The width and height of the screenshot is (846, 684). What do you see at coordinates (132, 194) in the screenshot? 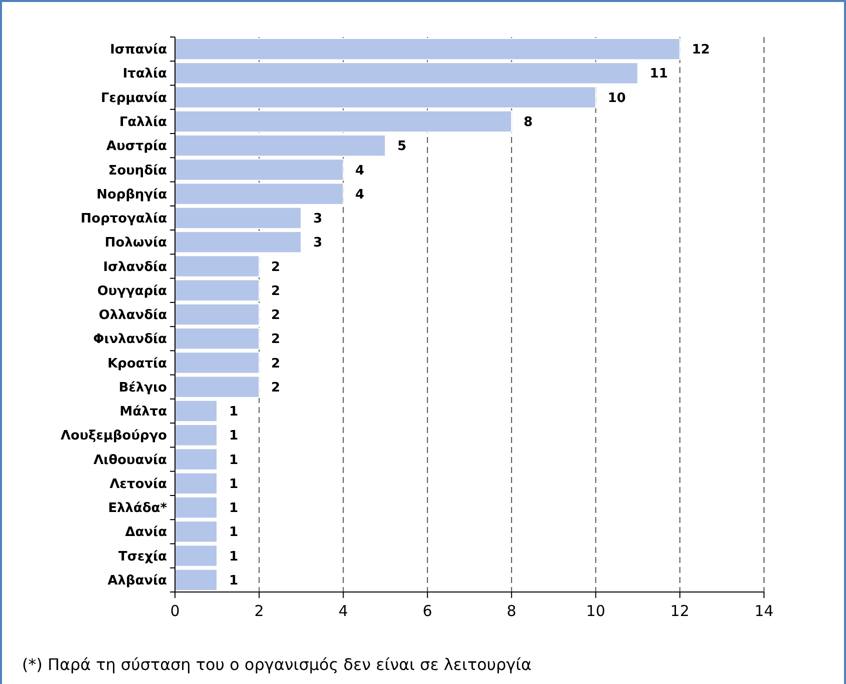
I see `y-tick-label: Νορβηγία` at bounding box center [132, 194].